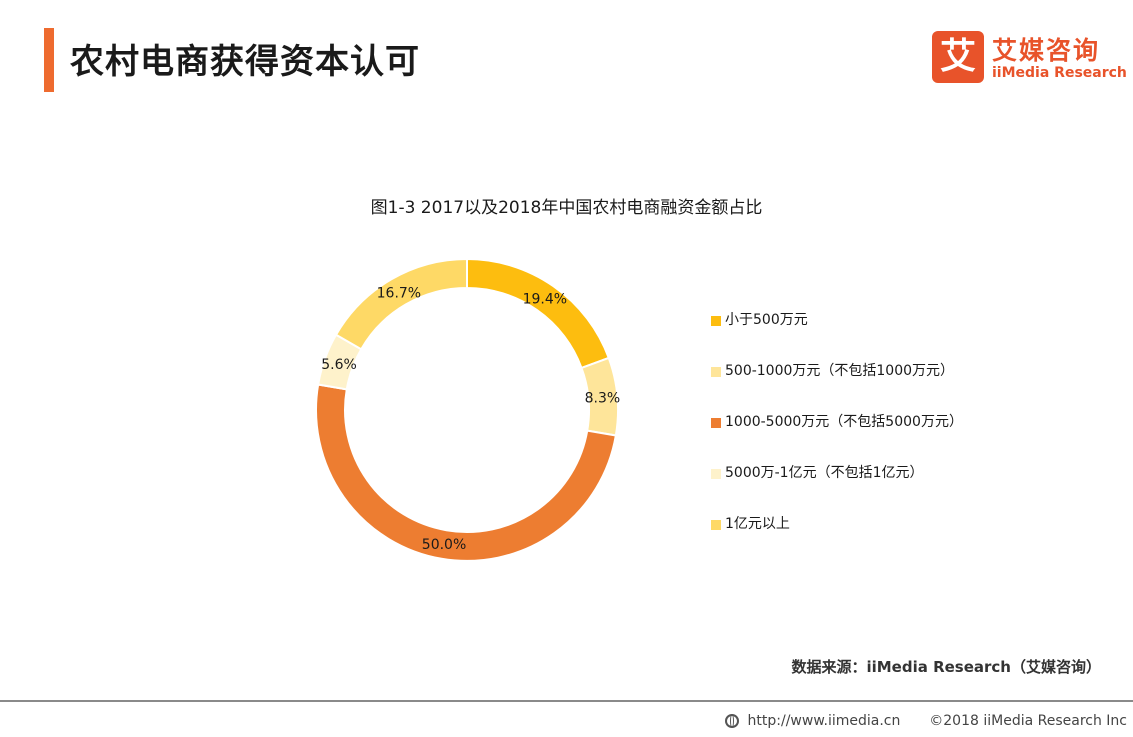  Describe the element at coordinates (566, 208) in the screenshot. I see `chart-title: 图1-3 2017以及2018年中国农村电商融资金额占比` at that location.